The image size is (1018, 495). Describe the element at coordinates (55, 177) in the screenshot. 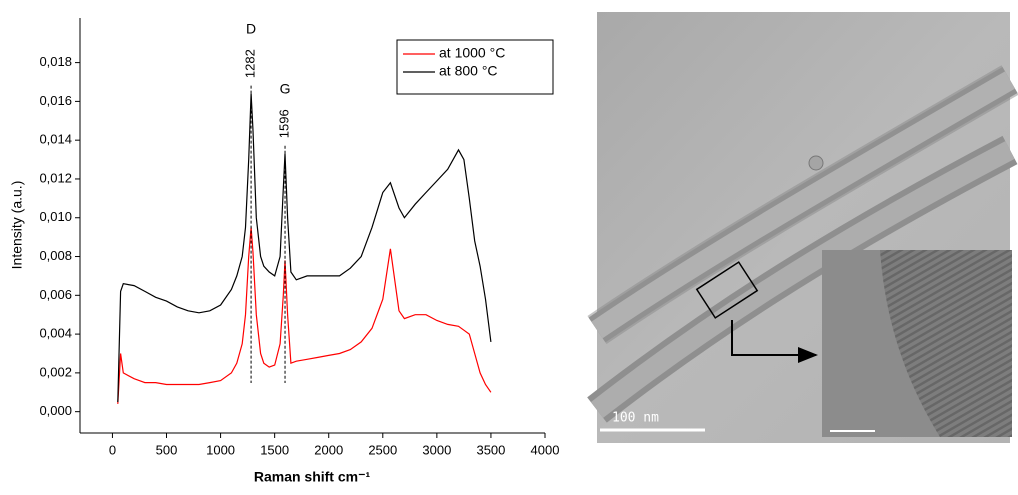

I see `y-tick-label: 0,012` at that location.